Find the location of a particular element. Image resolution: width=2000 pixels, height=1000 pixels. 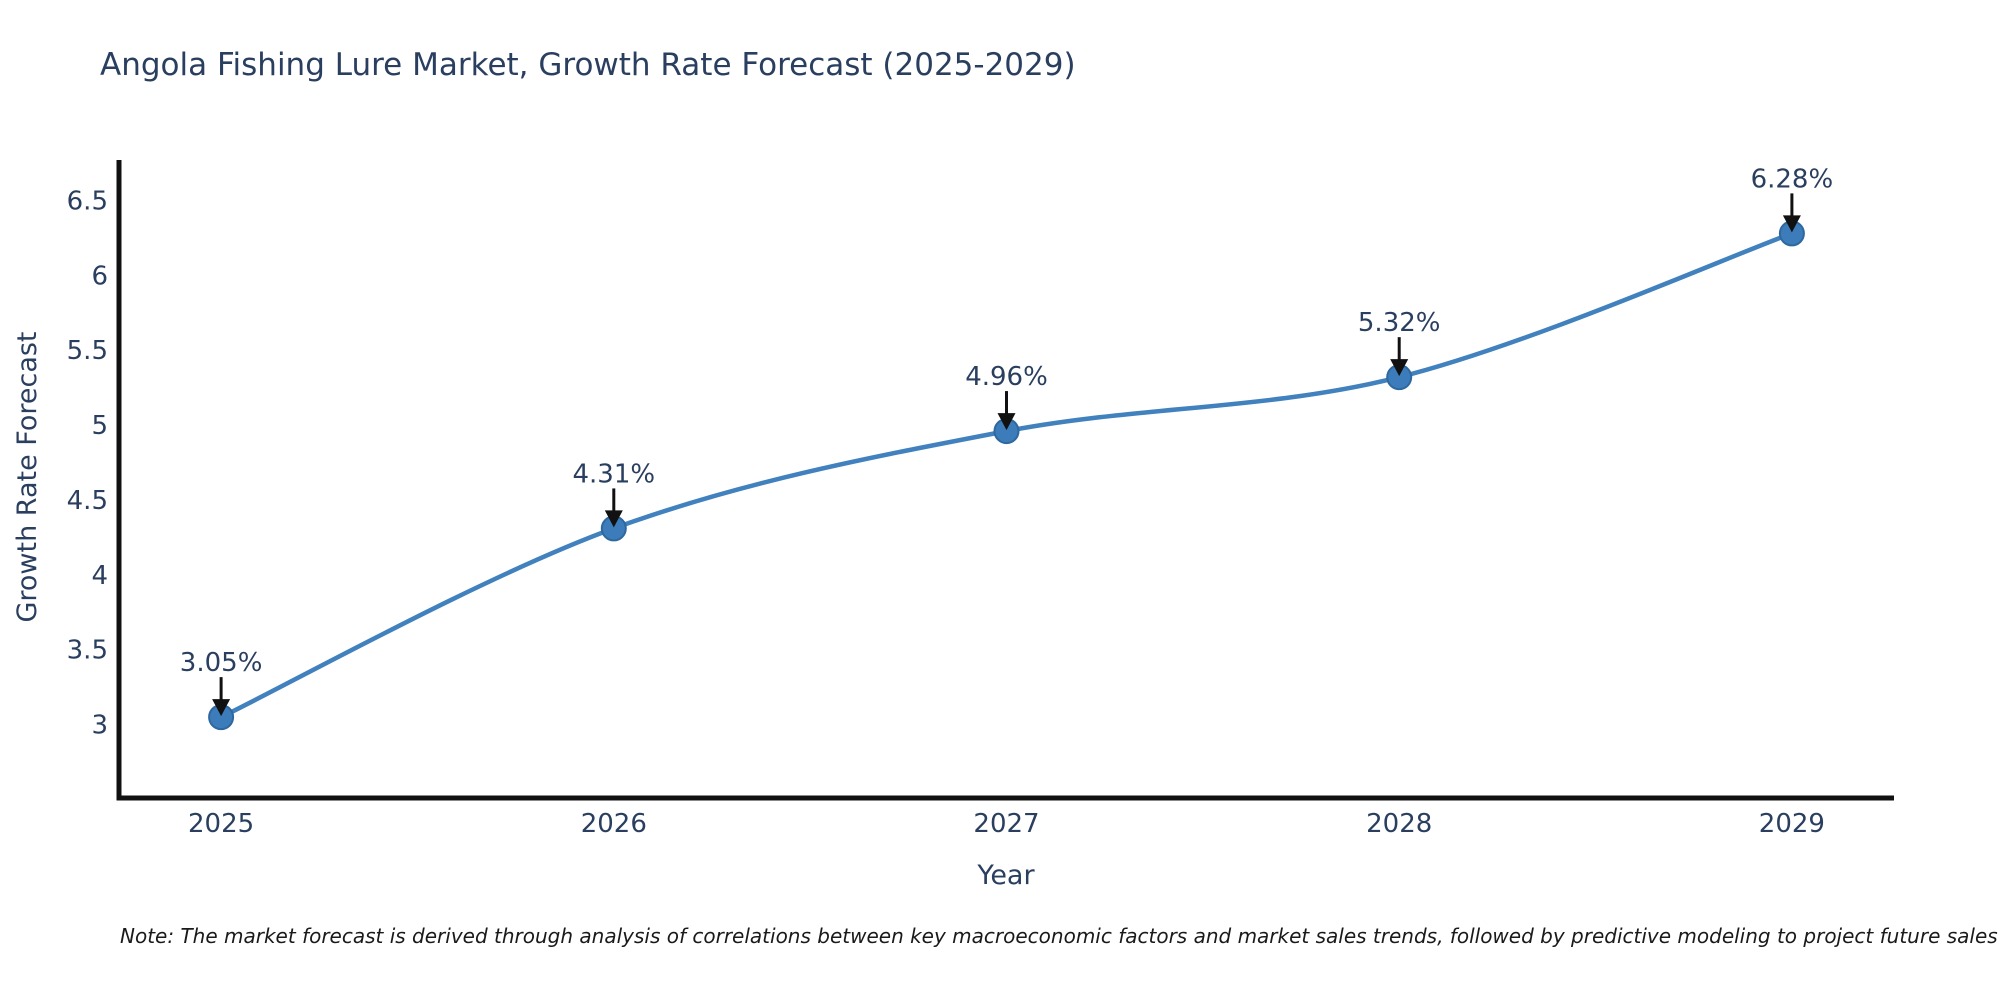

y-tick-label: 3 is located at coordinates (99, 726).